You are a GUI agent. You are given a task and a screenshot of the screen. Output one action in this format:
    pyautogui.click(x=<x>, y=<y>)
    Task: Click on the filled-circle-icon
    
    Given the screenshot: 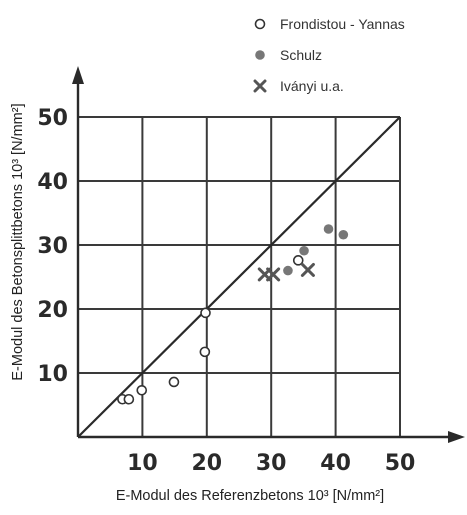 What is the action you would take?
    pyautogui.click(x=260, y=54)
    